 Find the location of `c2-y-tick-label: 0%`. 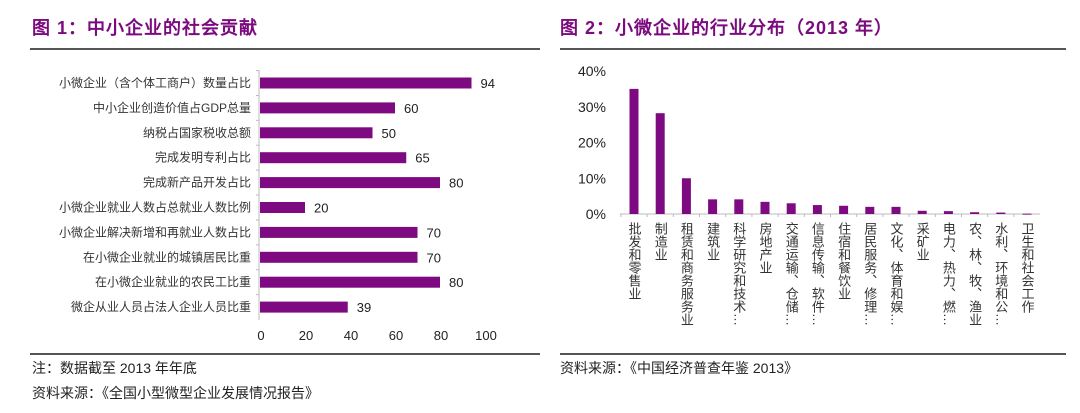

c2-y-tick-label: 0% is located at coordinates (596, 214).